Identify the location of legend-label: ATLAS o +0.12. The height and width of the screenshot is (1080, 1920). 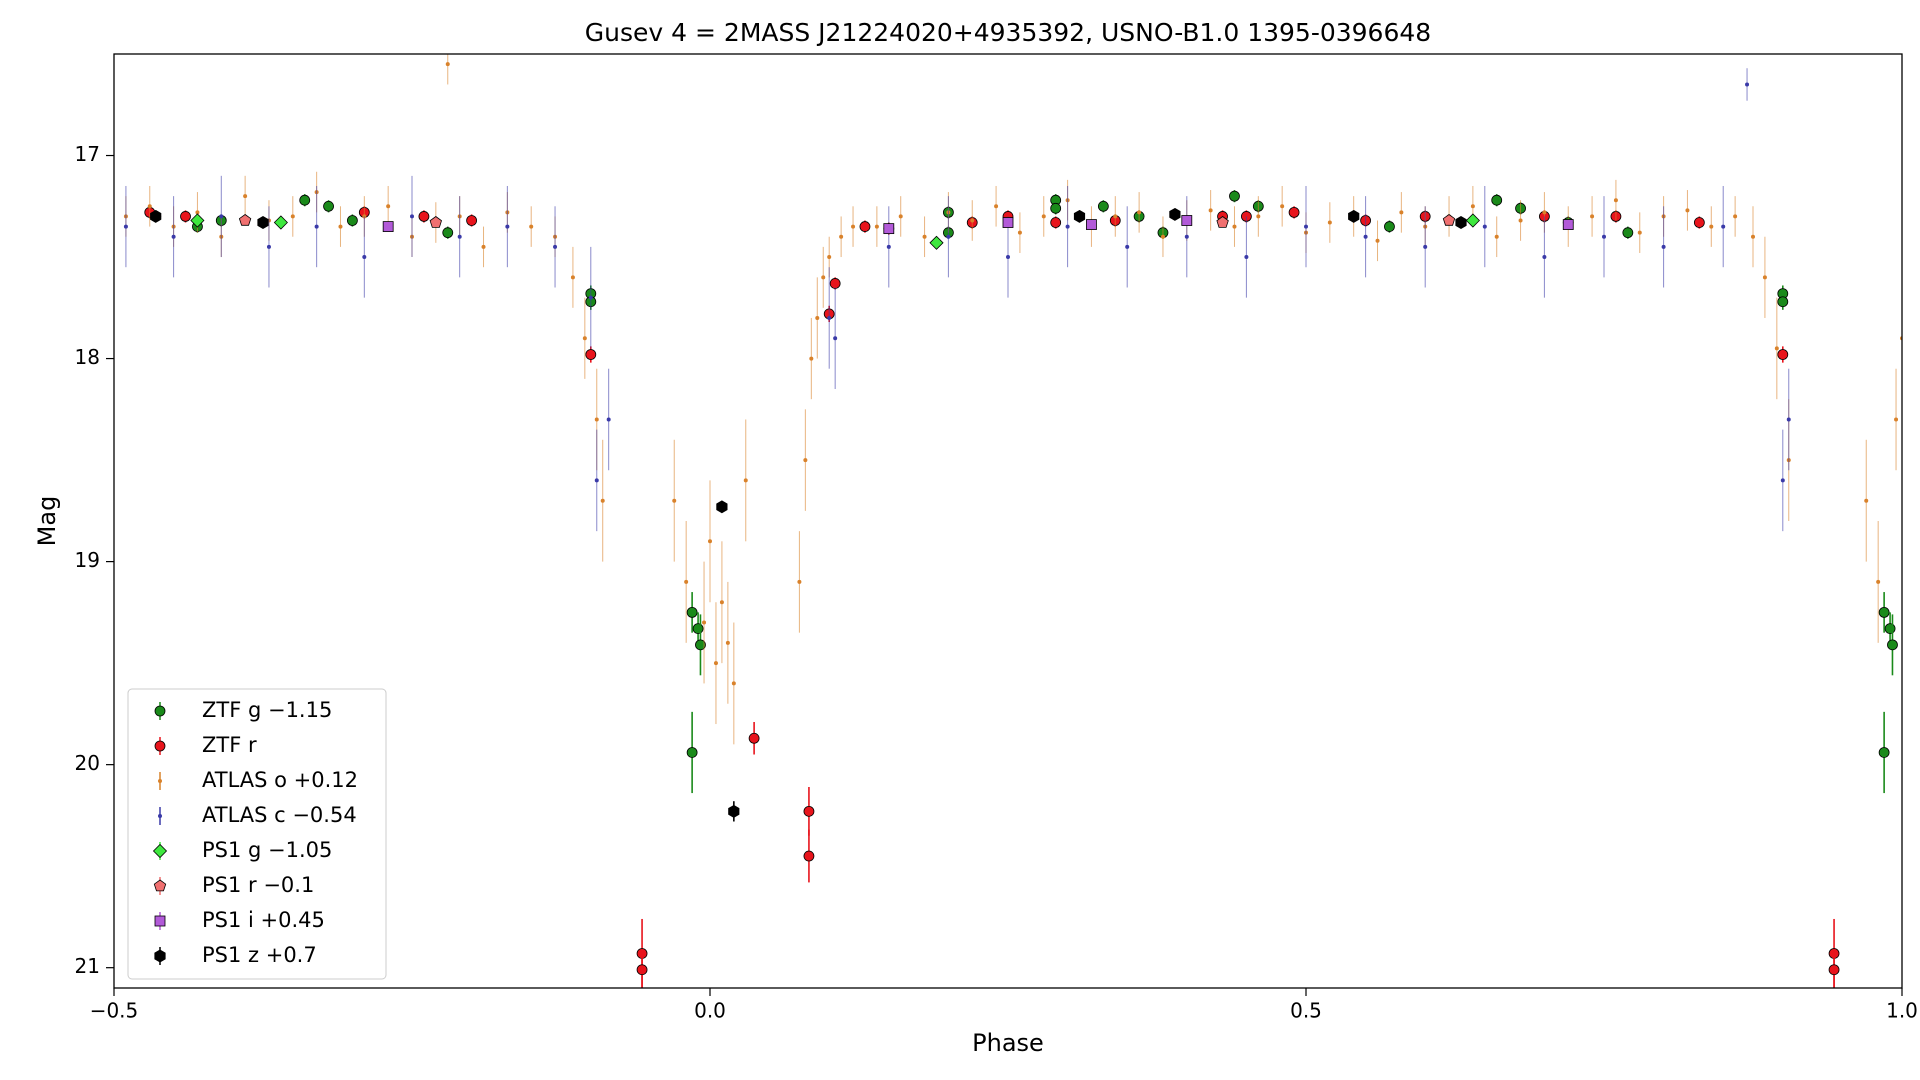
(280, 780).